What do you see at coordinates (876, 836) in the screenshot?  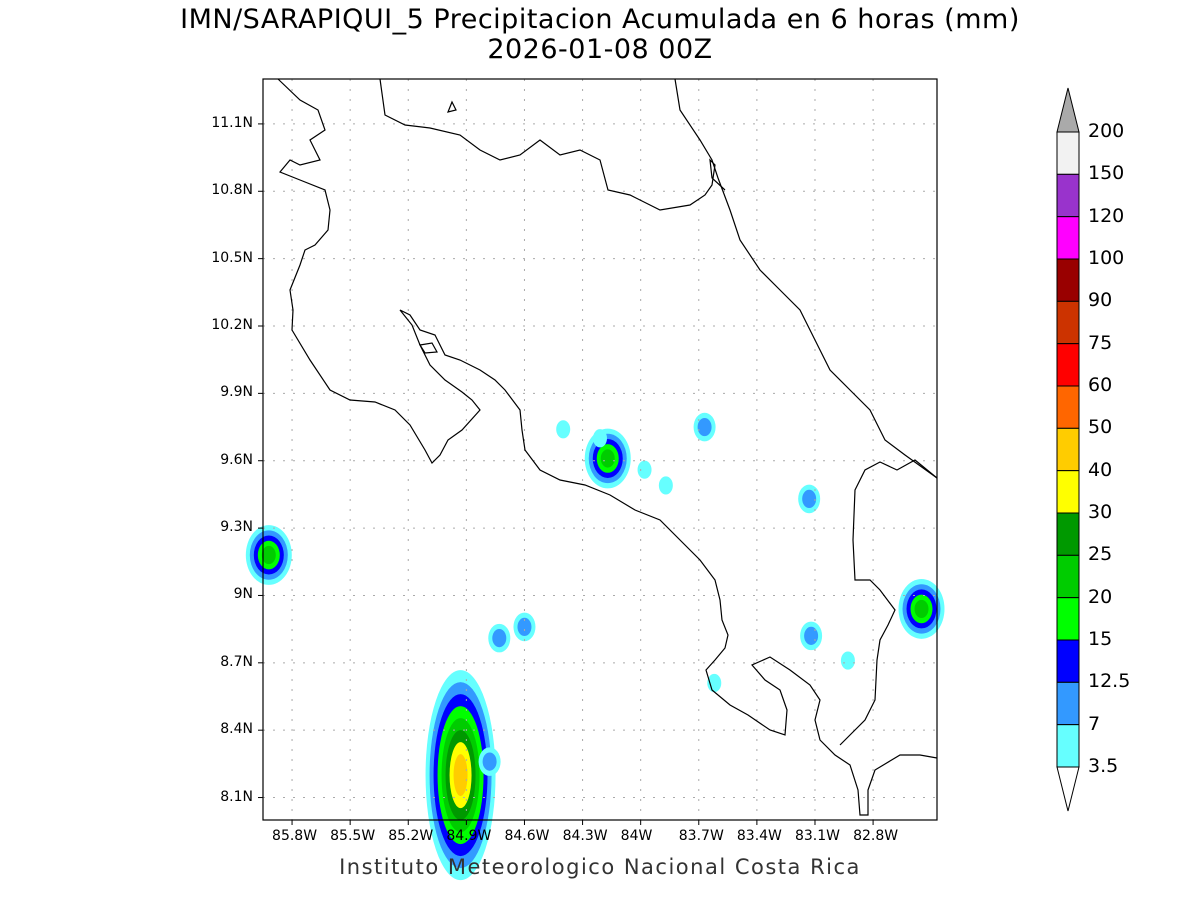 I see `lon-tick-label: 82.8W` at bounding box center [876, 836].